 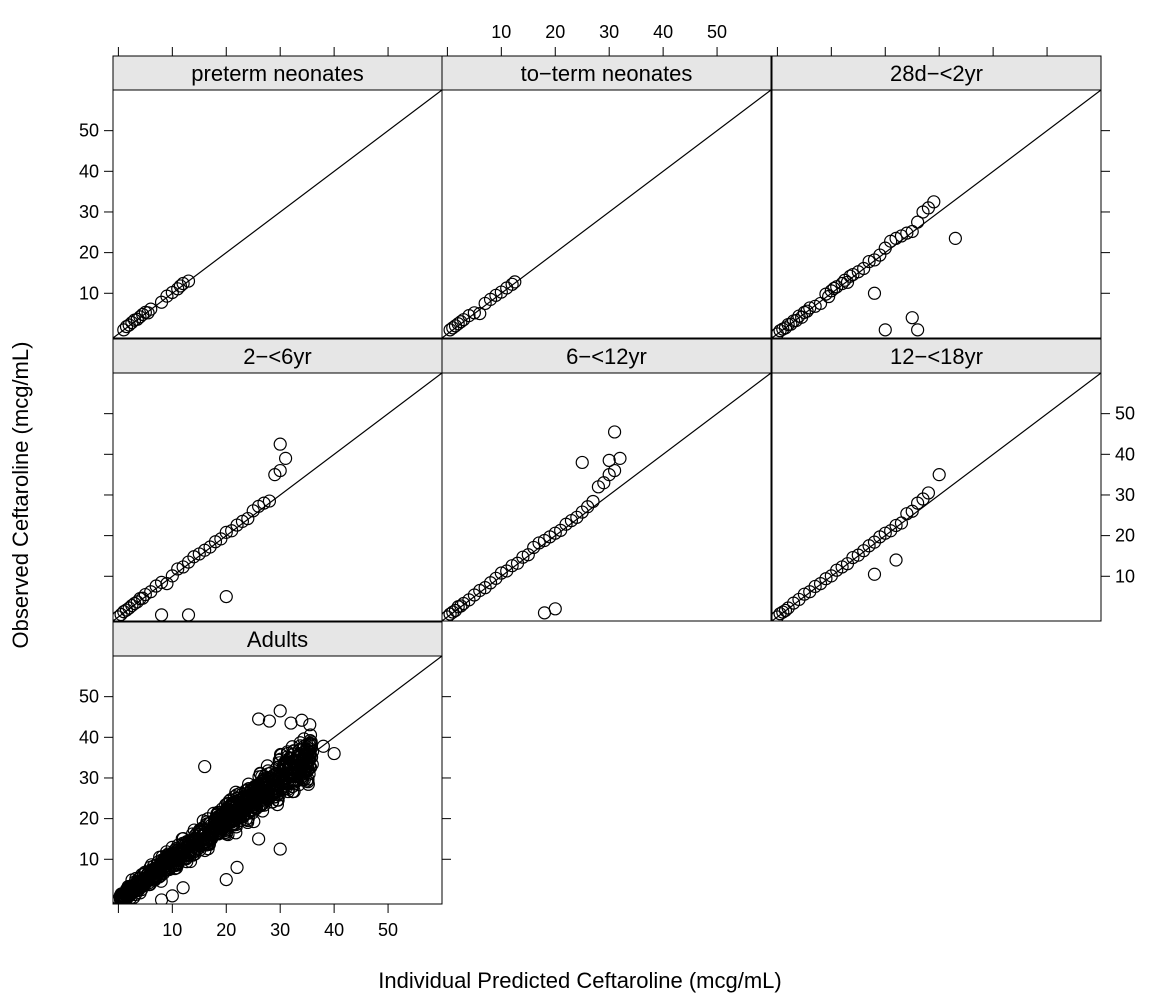 What do you see at coordinates (717, 32) in the screenshot?
I see `x-tick-label-top: 50` at bounding box center [717, 32].